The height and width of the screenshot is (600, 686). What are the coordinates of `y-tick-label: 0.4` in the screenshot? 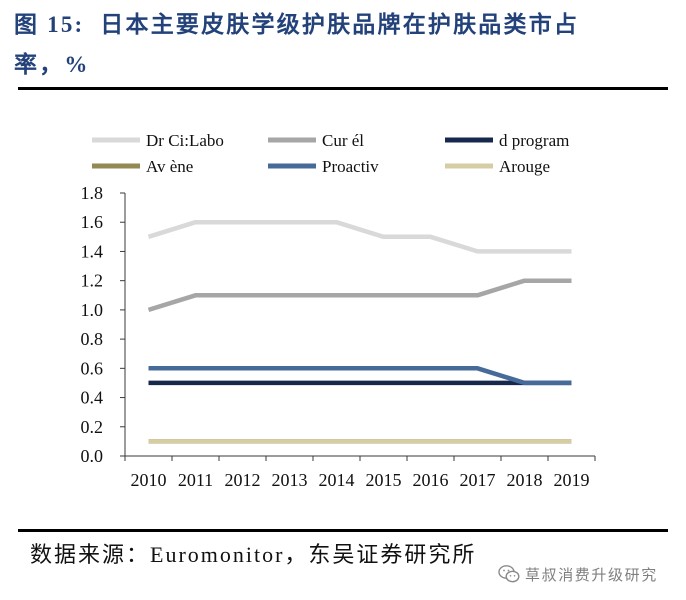 It's located at (92, 398).